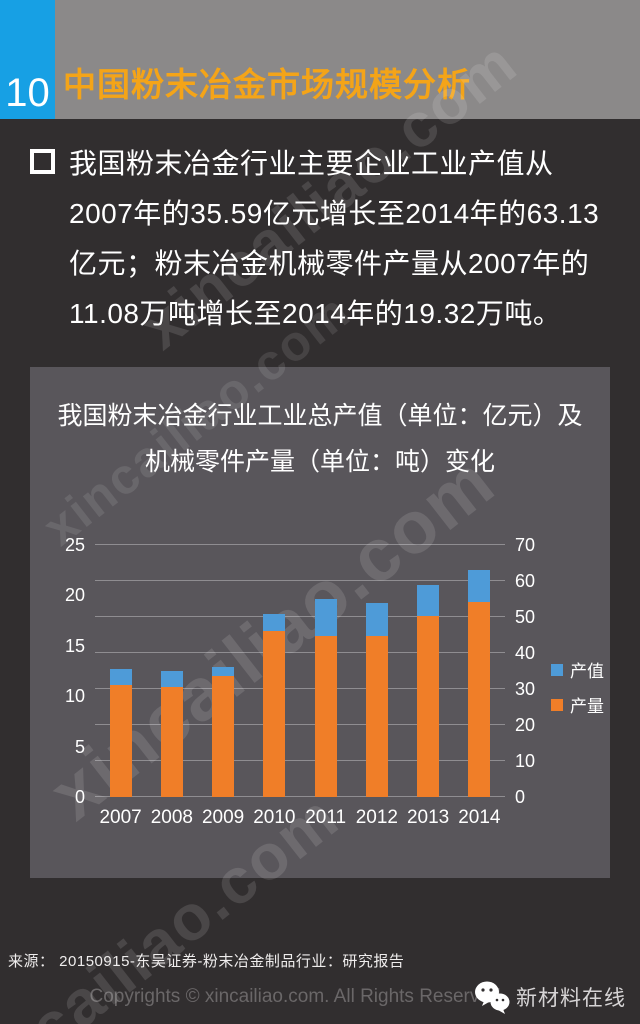 This screenshot has height=1024, width=640. I want to click on left-axis-tick: 0, so click(79, 797).